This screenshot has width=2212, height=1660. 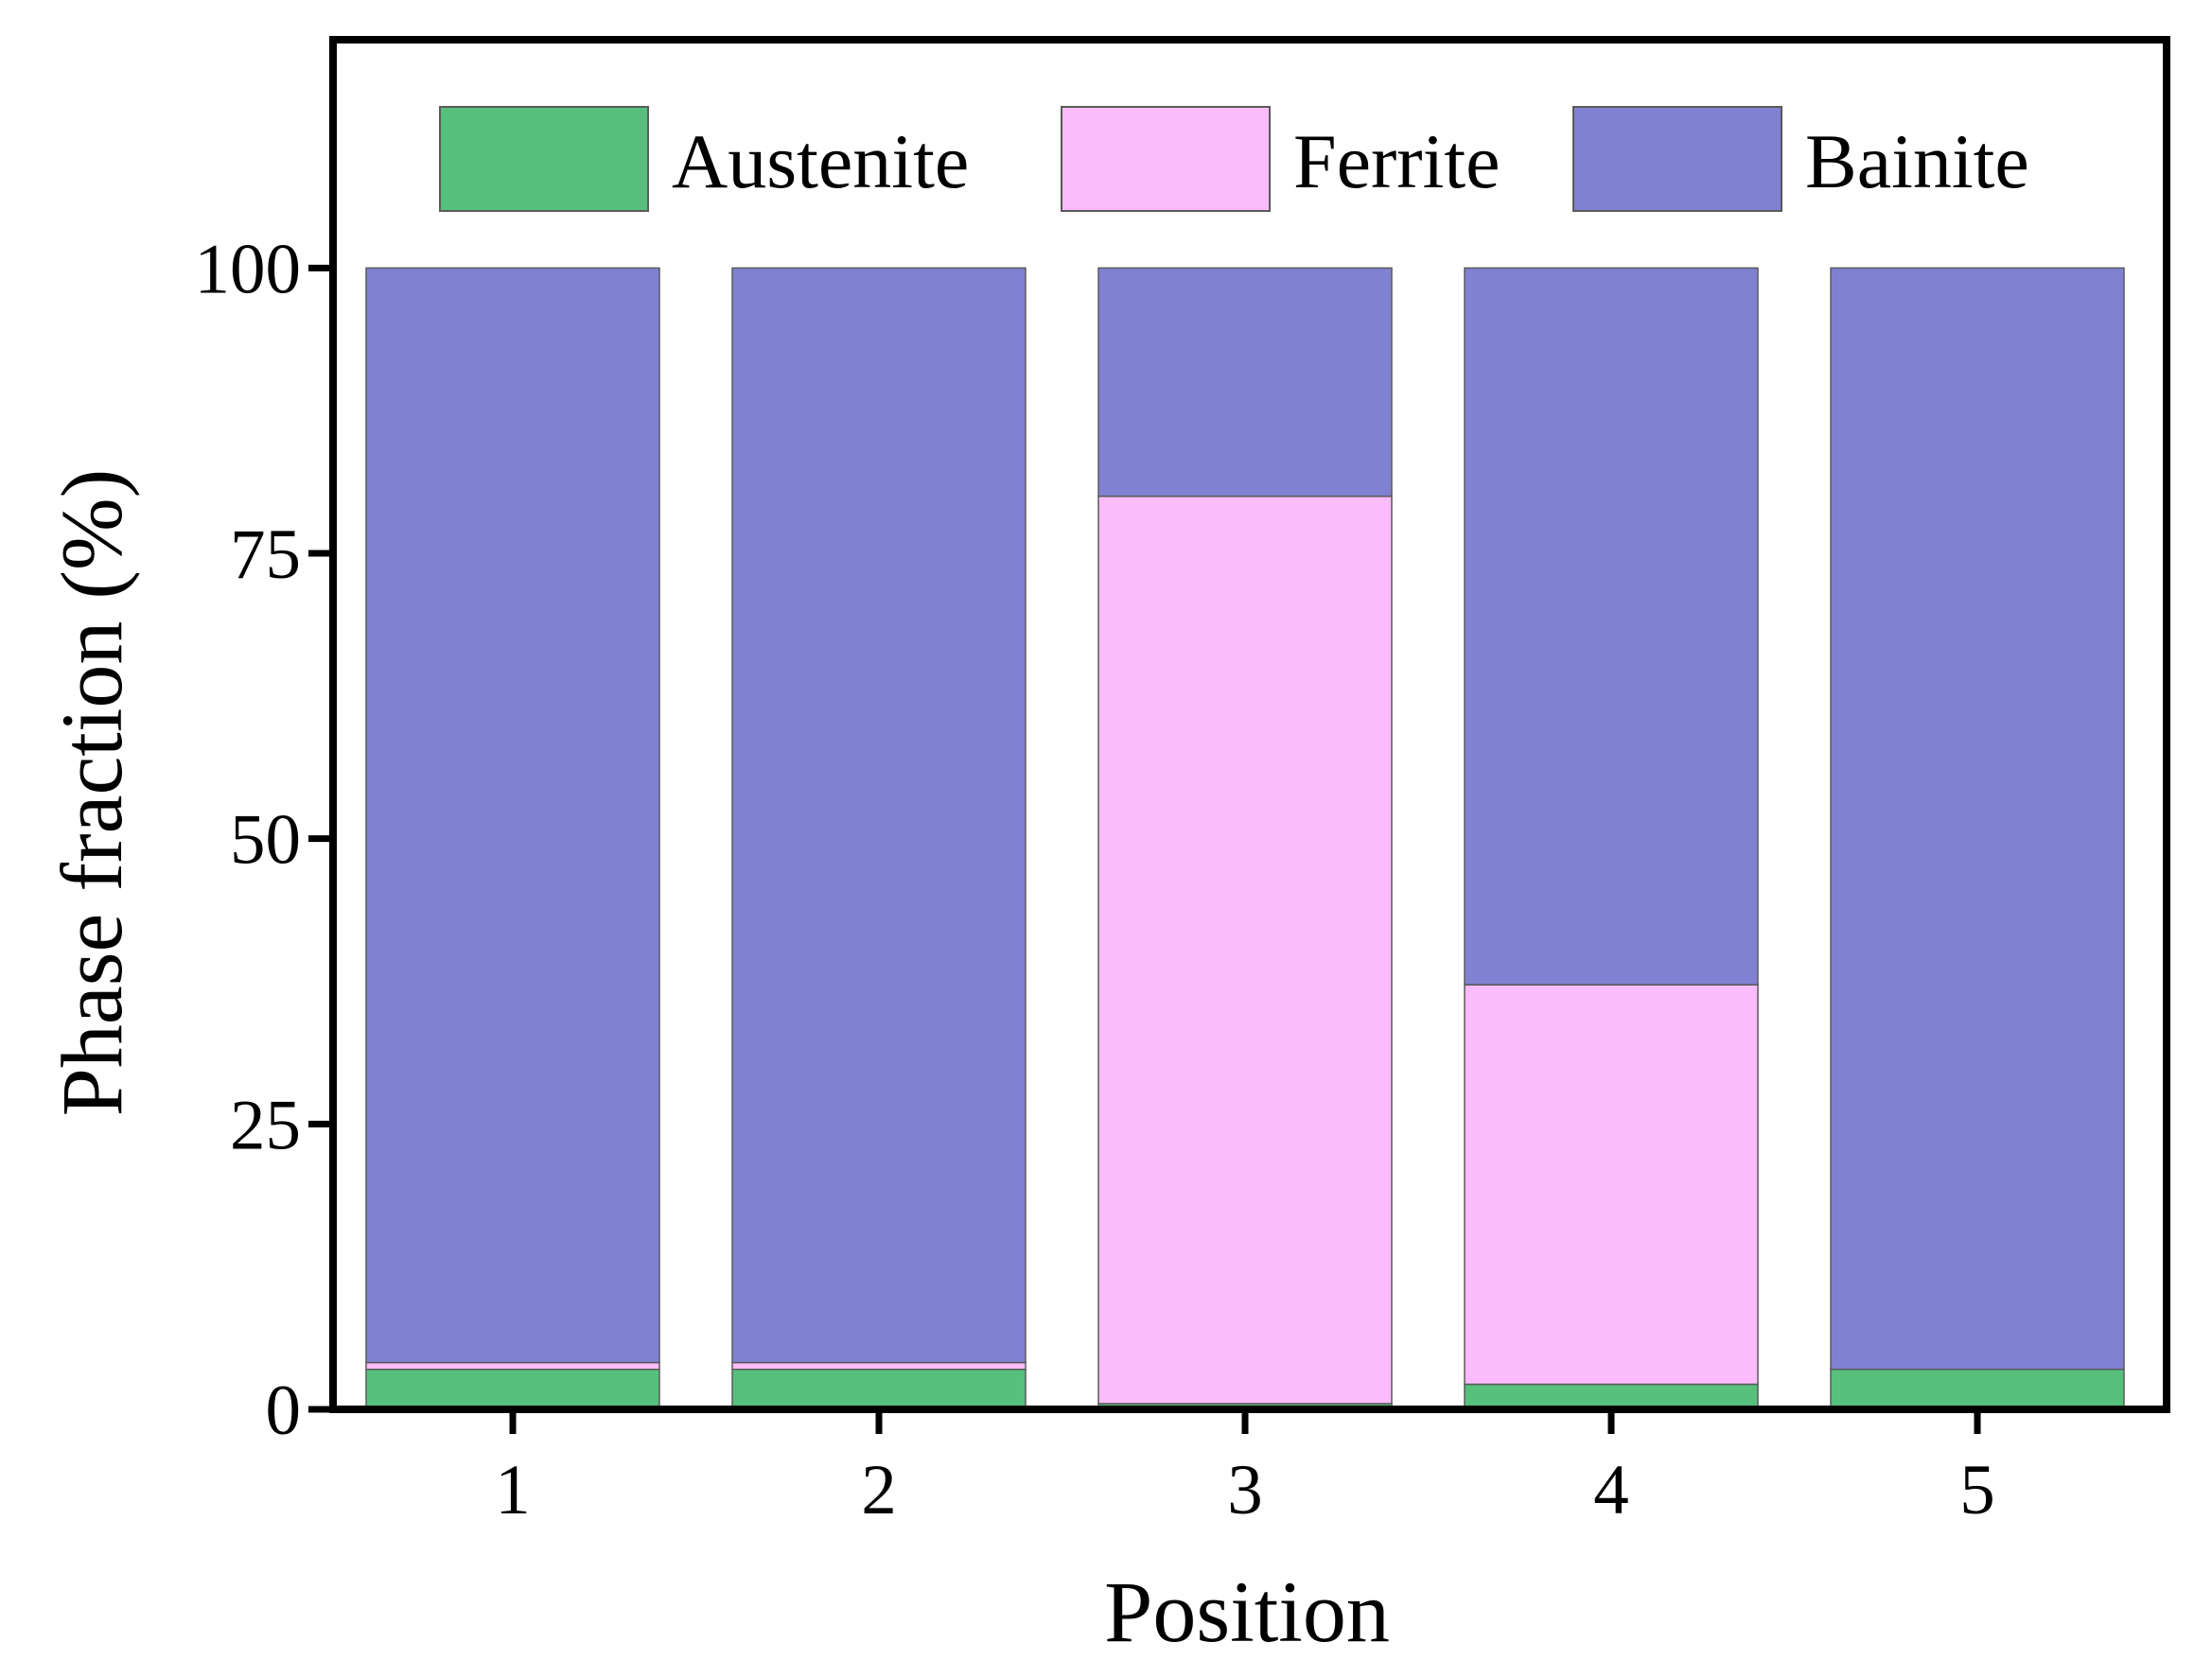 What do you see at coordinates (1677, 159) in the screenshot?
I see `legend-swatch-bainite` at bounding box center [1677, 159].